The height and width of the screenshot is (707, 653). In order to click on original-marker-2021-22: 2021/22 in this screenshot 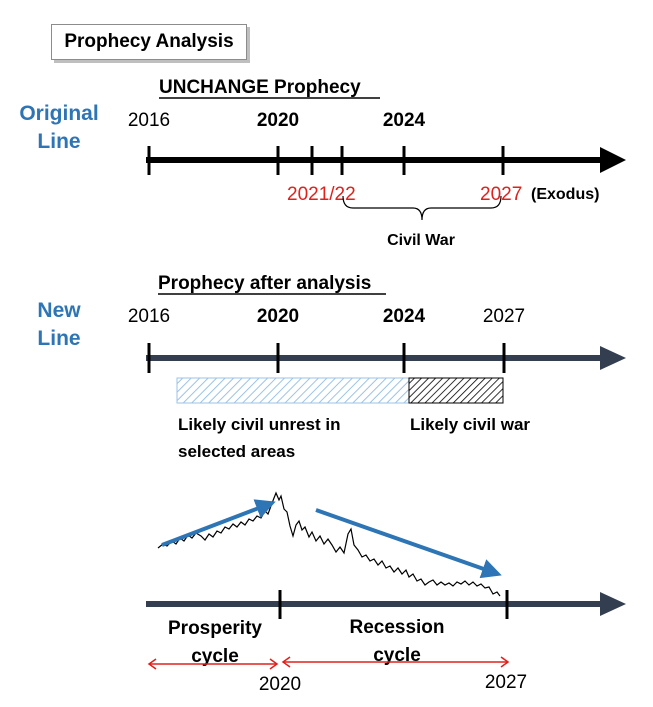, I will do `click(321, 194)`.